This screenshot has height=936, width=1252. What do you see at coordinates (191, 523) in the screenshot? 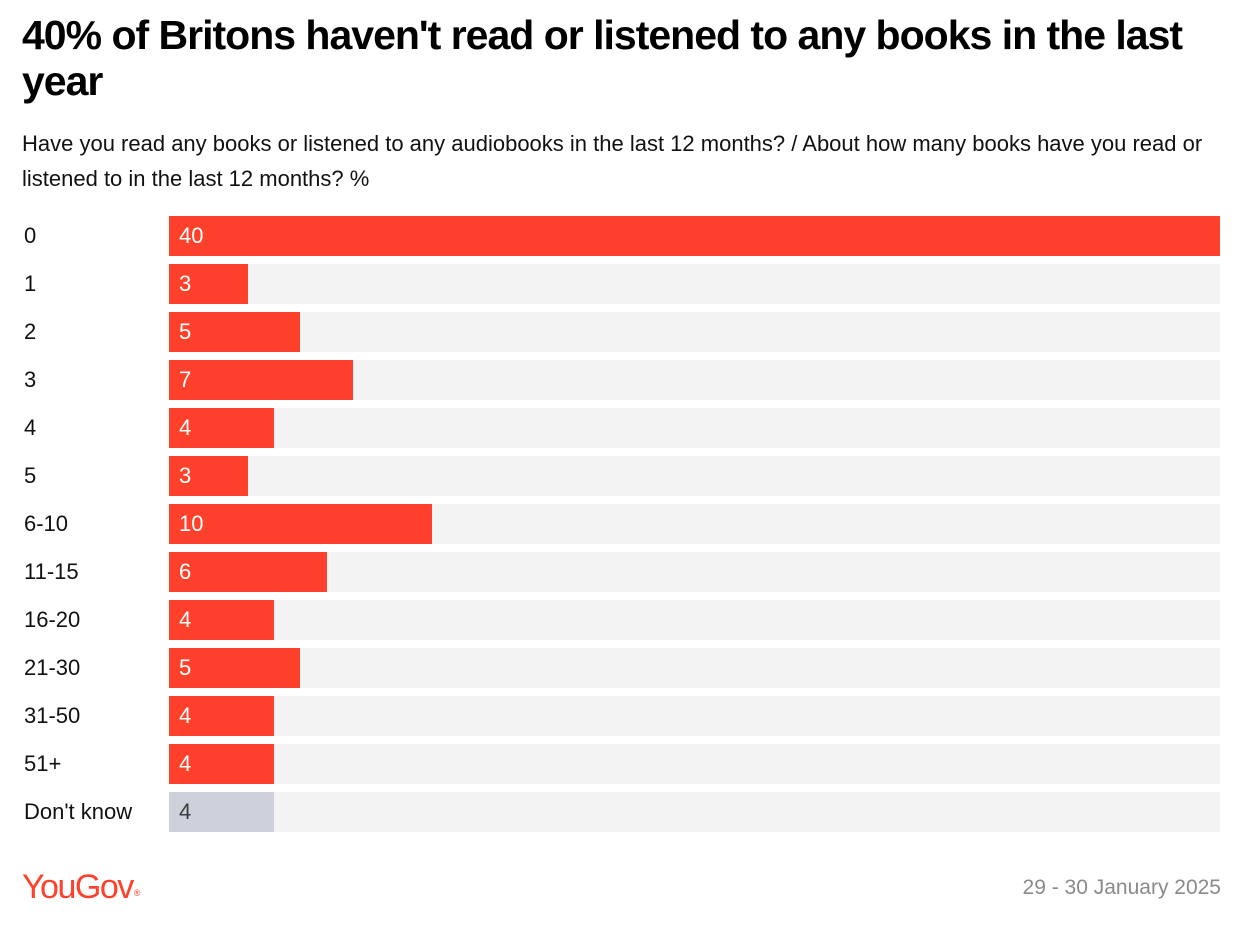
I see `data-label: 10` at bounding box center [191, 523].